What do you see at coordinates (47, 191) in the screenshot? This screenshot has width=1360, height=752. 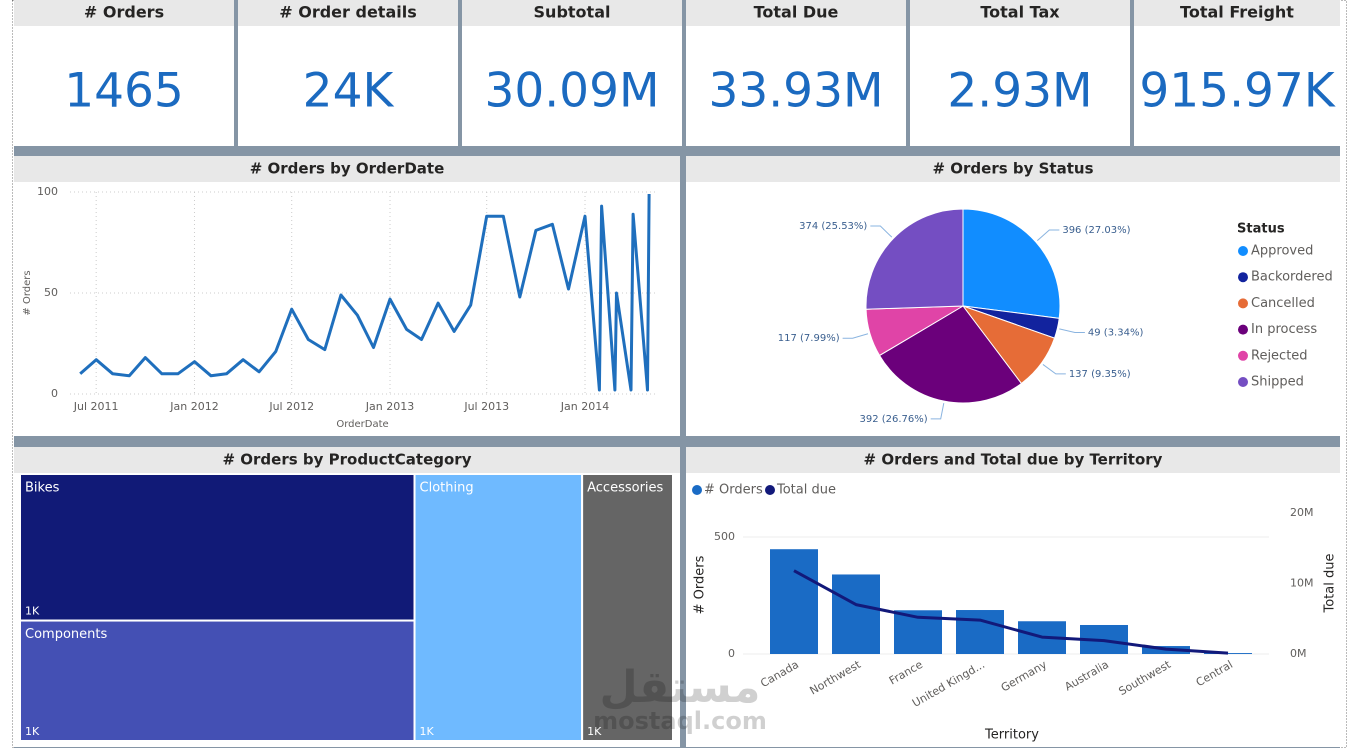 I see `y-tick-label: 100` at bounding box center [47, 191].